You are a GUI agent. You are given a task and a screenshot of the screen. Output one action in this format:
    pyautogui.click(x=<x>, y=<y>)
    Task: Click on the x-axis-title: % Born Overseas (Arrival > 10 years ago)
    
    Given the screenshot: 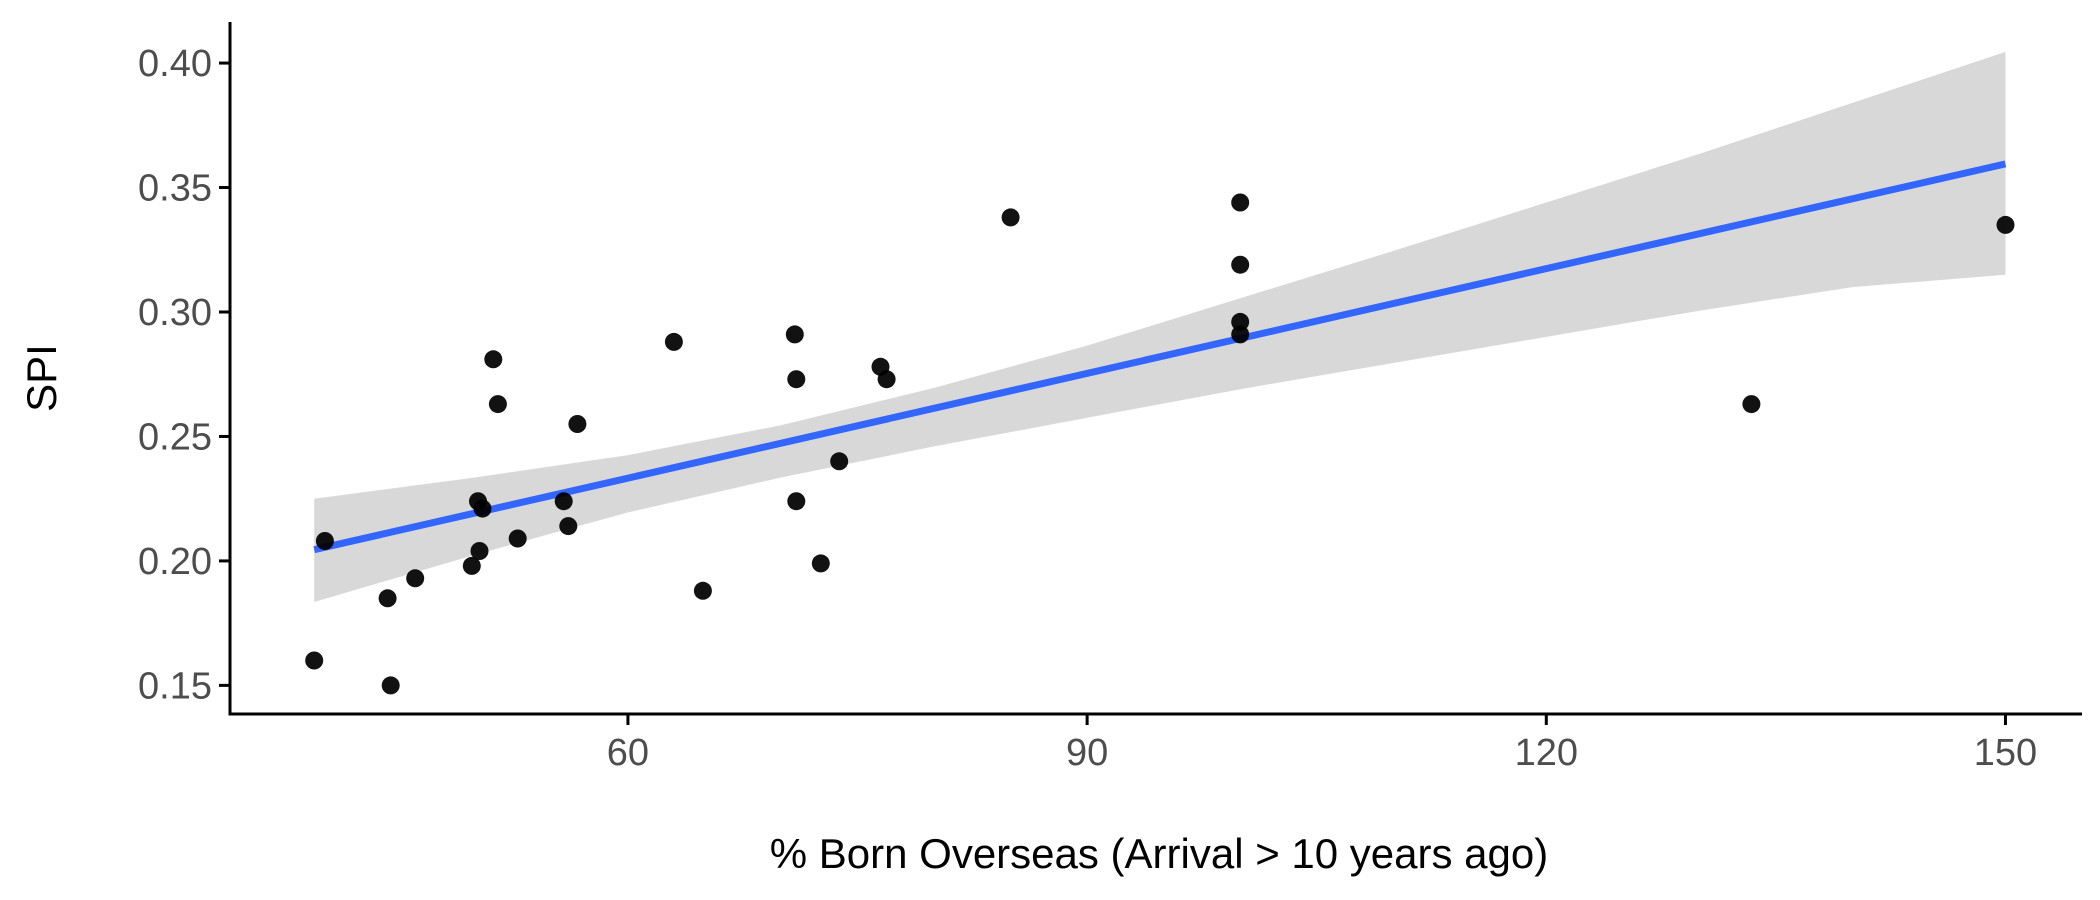 What is the action you would take?
    pyautogui.click(x=1159, y=853)
    